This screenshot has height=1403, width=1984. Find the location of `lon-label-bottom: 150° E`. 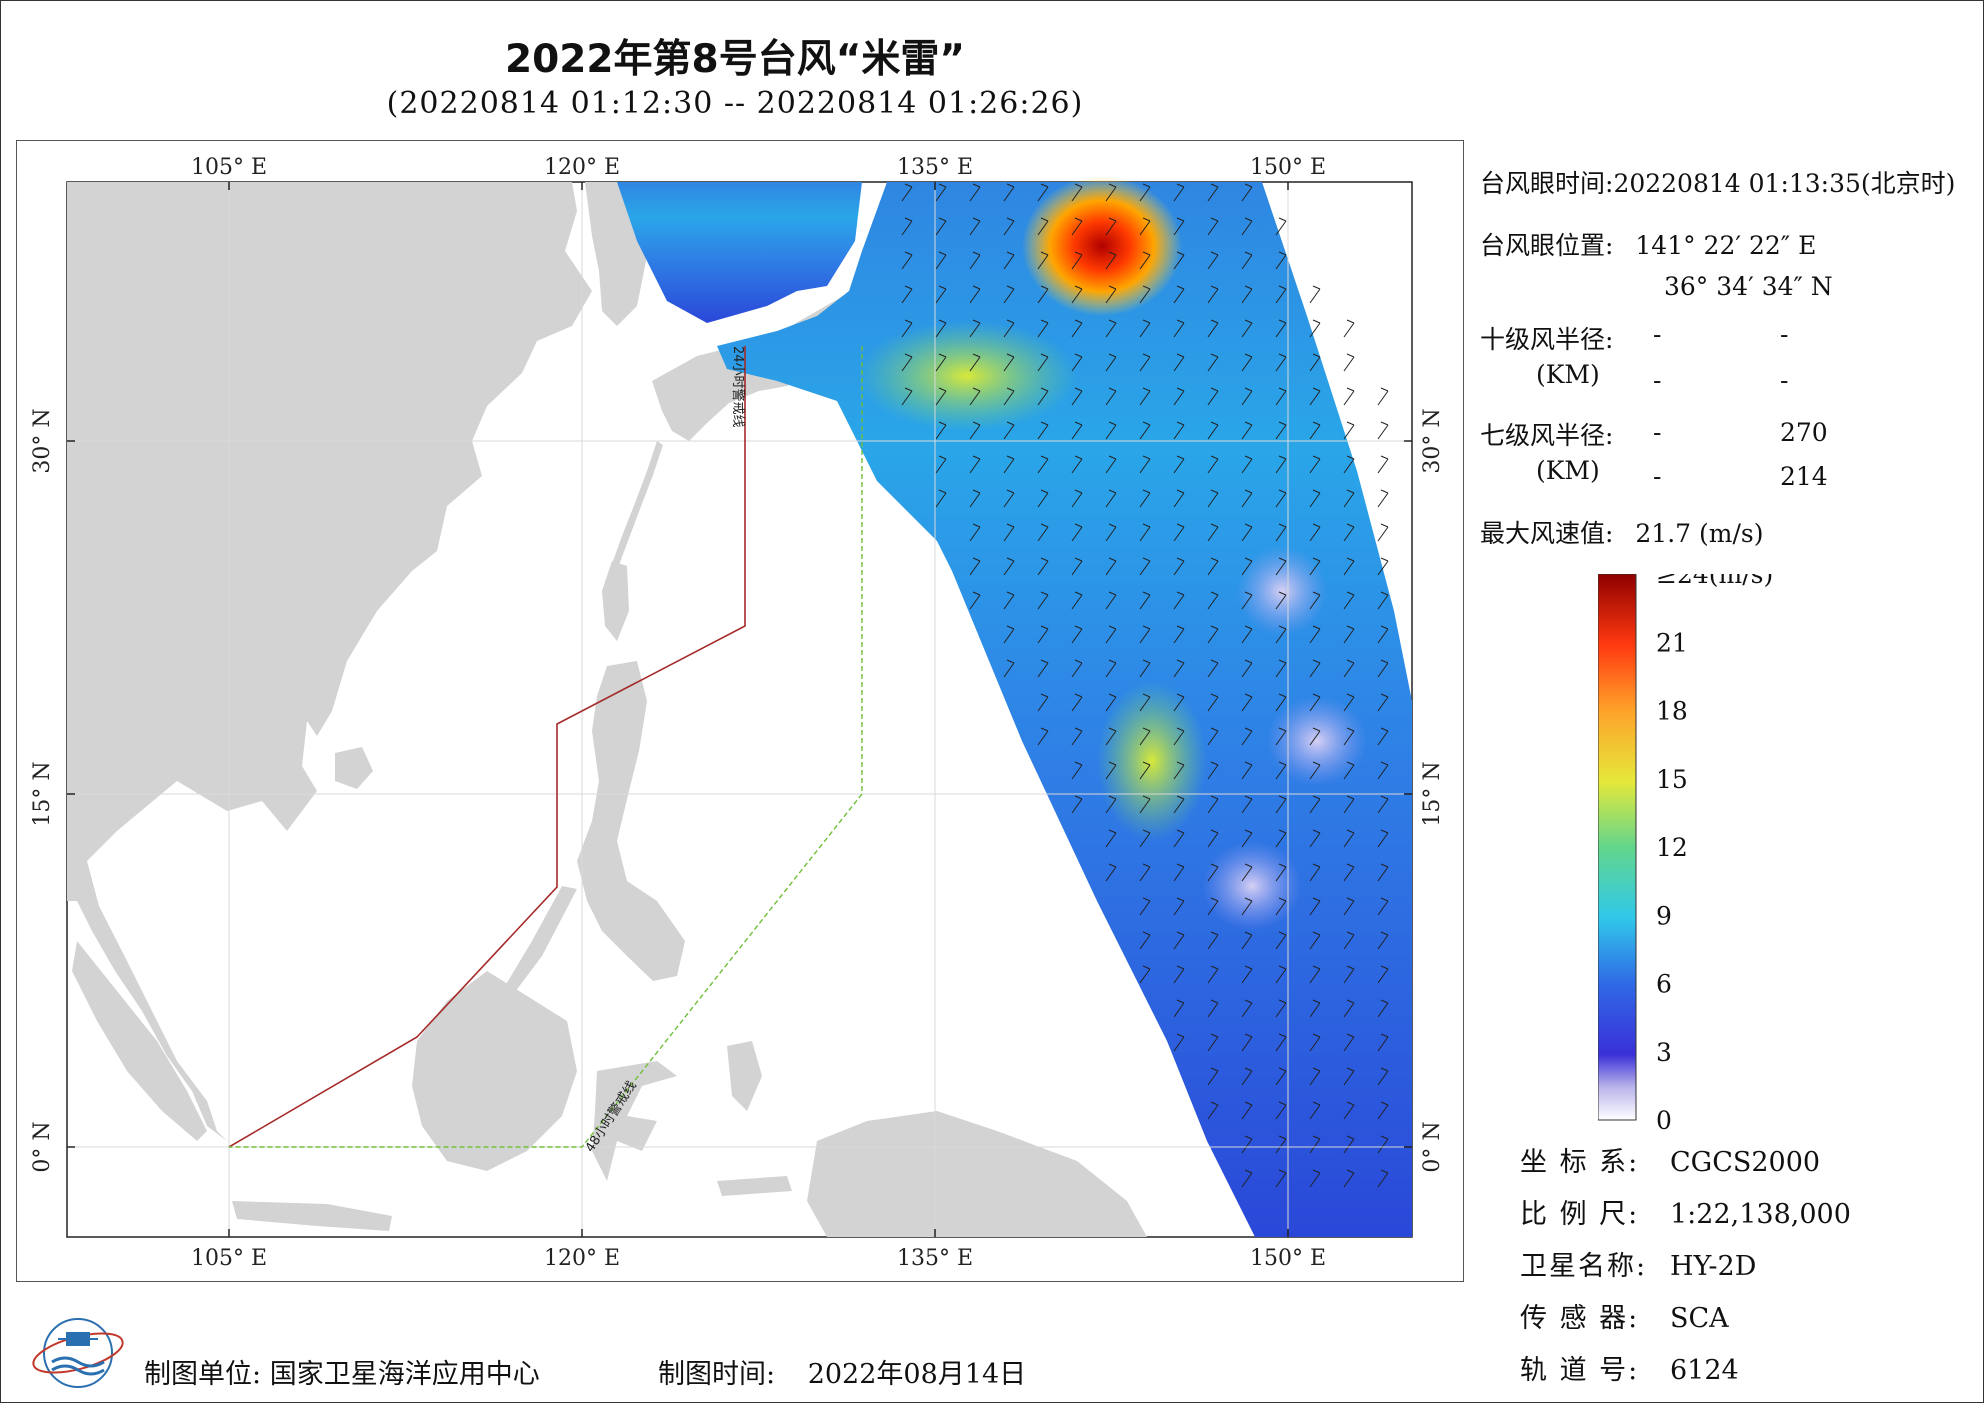

lon-label-bottom: 150° E is located at coordinates (1288, 1258).